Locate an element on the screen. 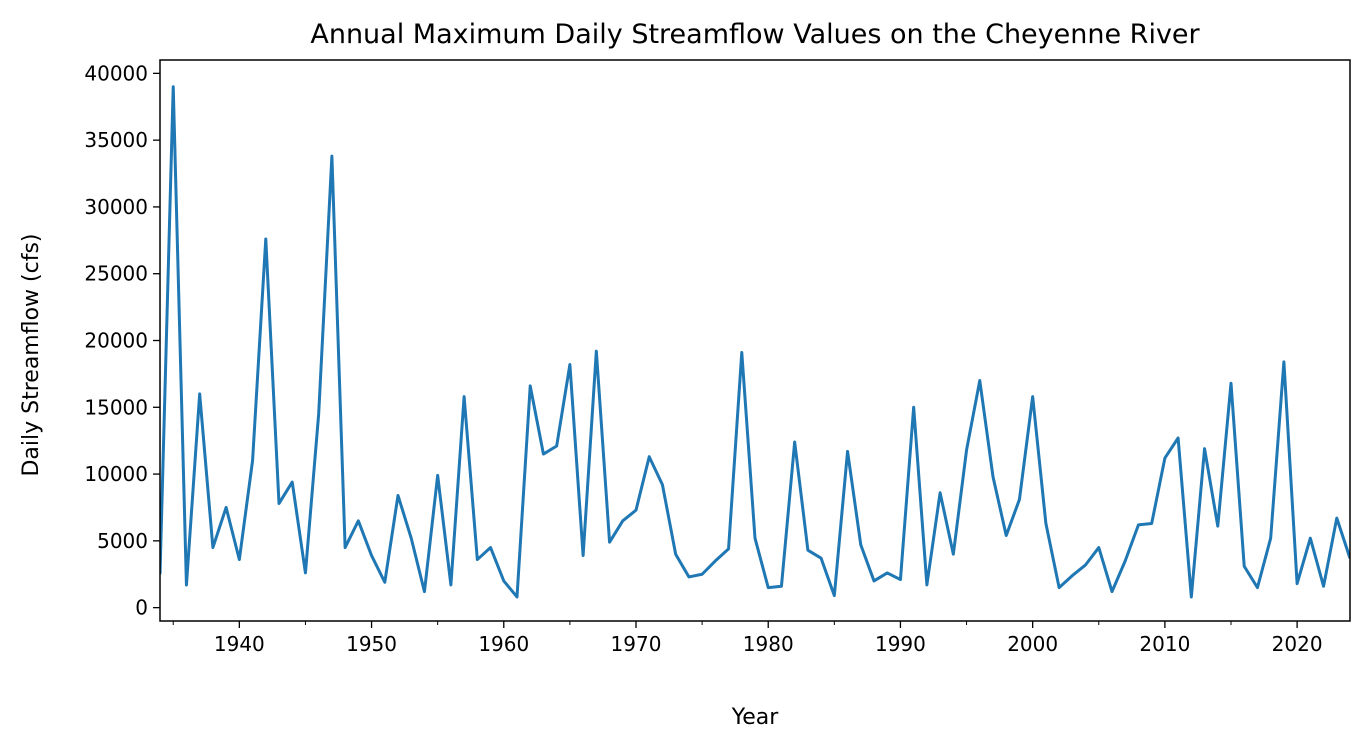 The height and width of the screenshot is (755, 1369). y-axis-ticks: 0 5000 10000 15000 20000 25000 30000 35000 40000 is located at coordinates (122, 340).